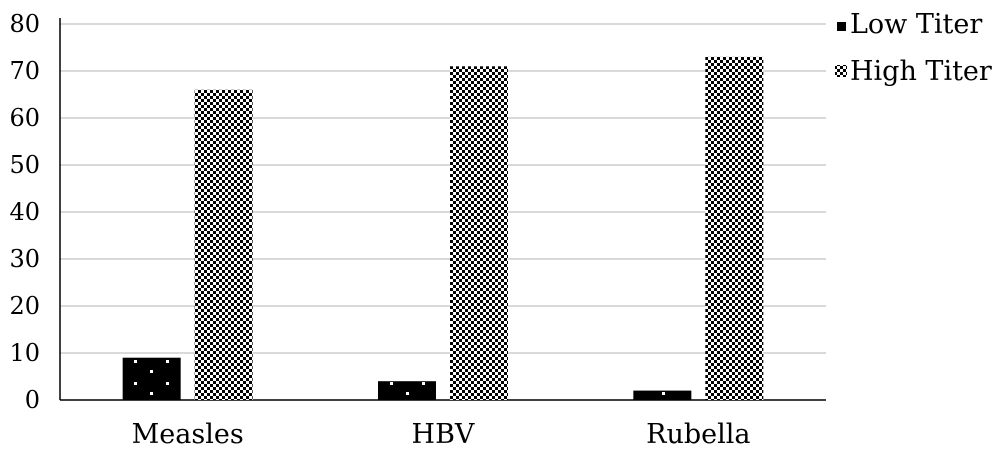 This screenshot has width=1000, height=468. What do you see at coordinates (916, 24) in the screenshot?
I see `legend-label-low-titer: Low Titer` at bounding box center [916, 24].